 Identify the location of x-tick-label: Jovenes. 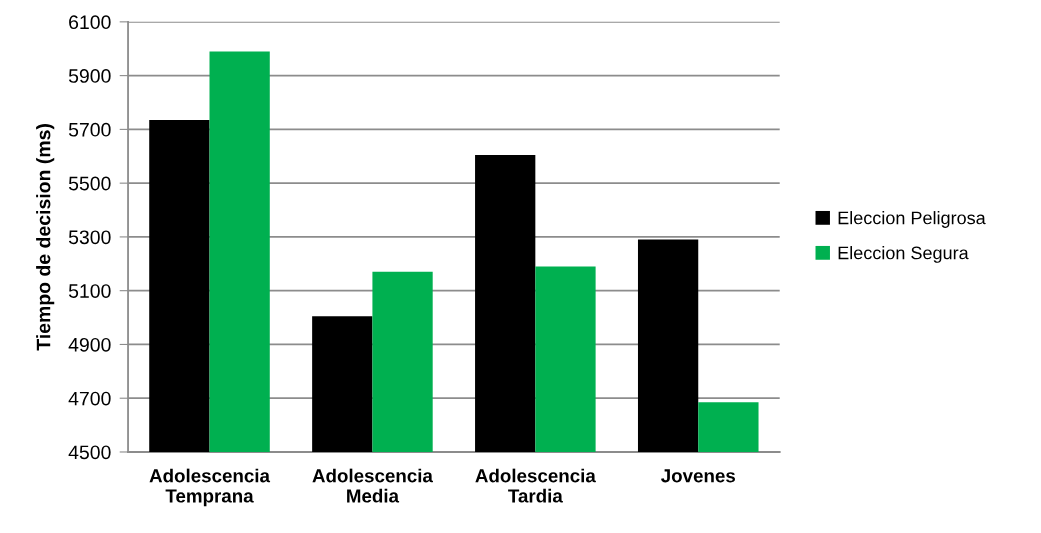
(698, 476).